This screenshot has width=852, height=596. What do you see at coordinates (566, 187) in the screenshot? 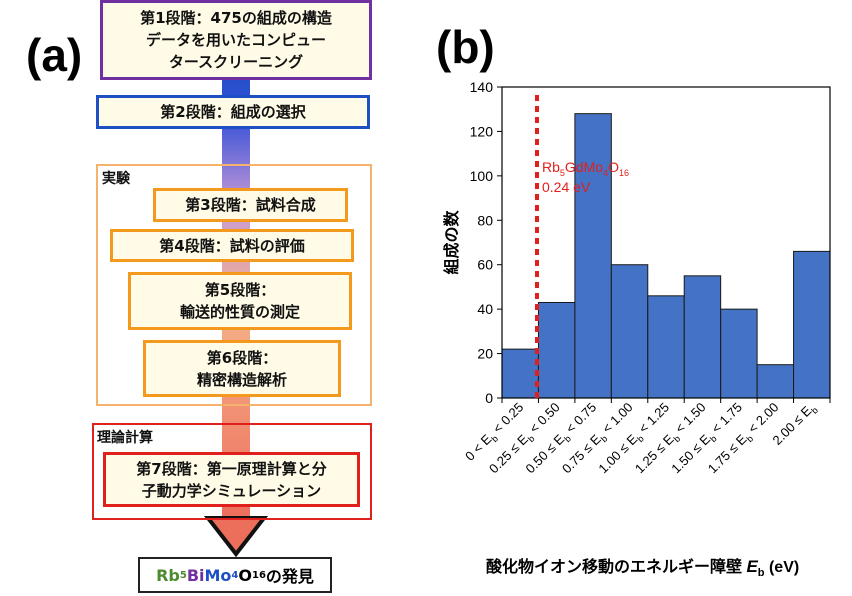
I see `annotation-value: 0.24 eV` at bounding box center [566, 187].